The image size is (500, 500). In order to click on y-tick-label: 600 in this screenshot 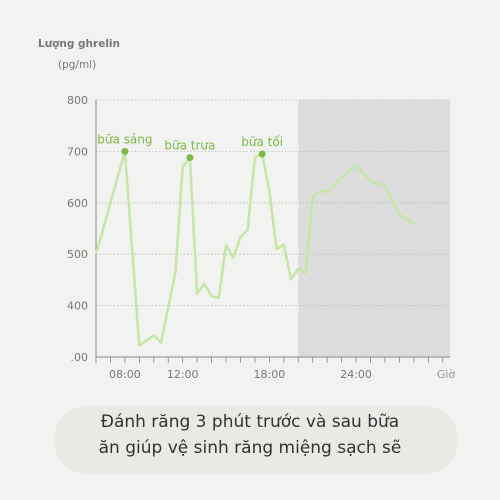, I will do `click(77, 203)`.